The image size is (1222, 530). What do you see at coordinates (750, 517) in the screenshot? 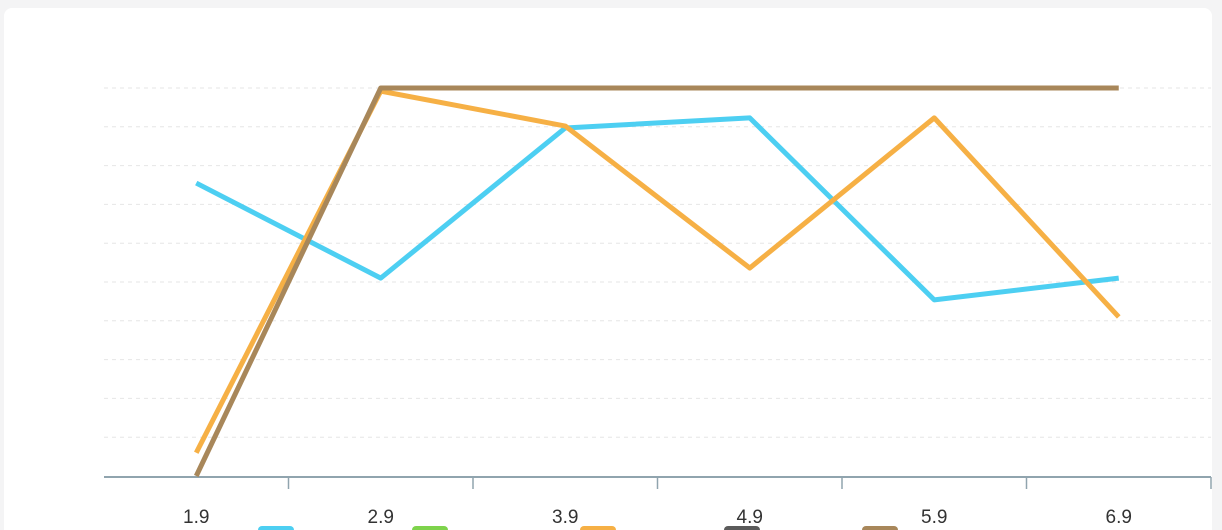
I see `x-tick-label: 4.9` at bounding box center [750, 517].